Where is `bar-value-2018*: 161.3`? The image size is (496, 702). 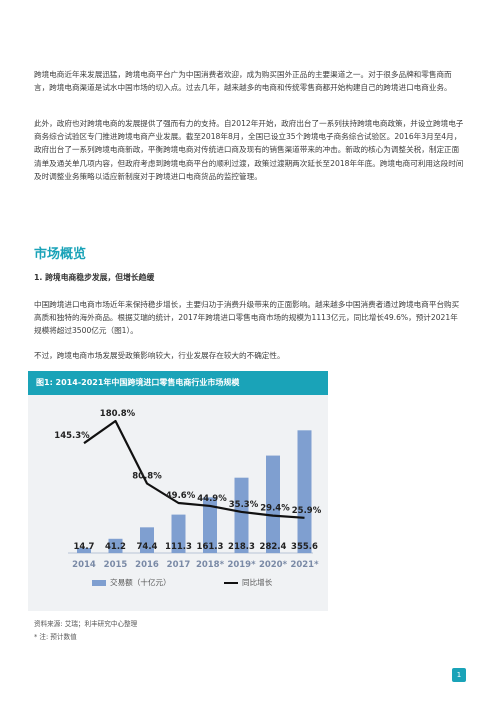
bar-value-2018*: 161.3 is located at coordinates (210, 547).